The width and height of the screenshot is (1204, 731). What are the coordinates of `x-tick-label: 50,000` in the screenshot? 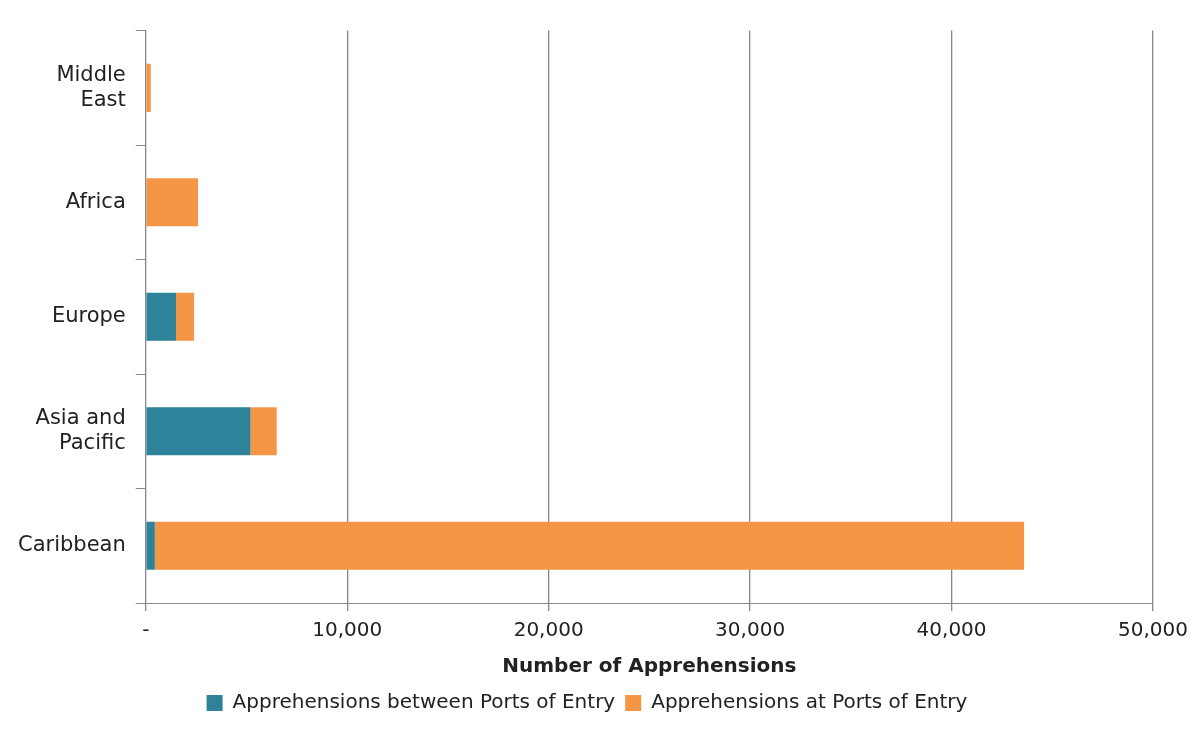 It's located at (1153, 629).